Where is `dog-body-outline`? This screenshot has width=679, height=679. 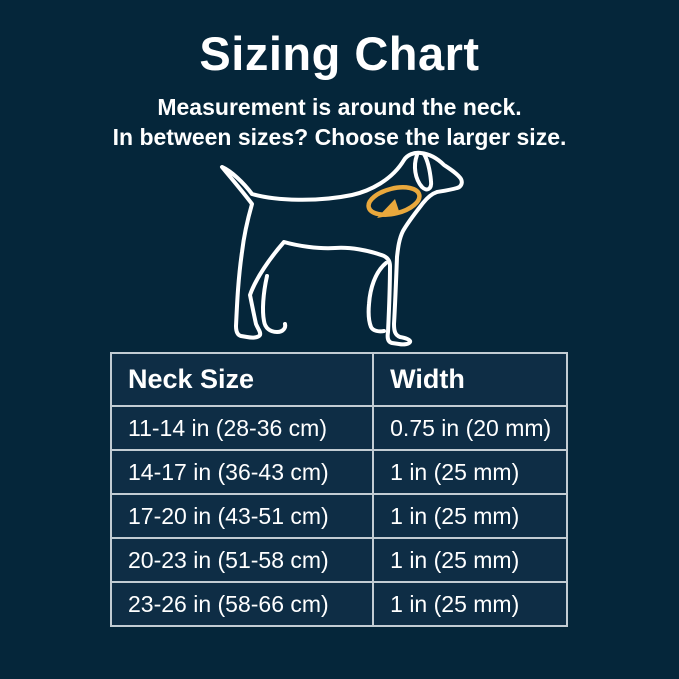
dog-body-outline is located at coordinates (342, 248).